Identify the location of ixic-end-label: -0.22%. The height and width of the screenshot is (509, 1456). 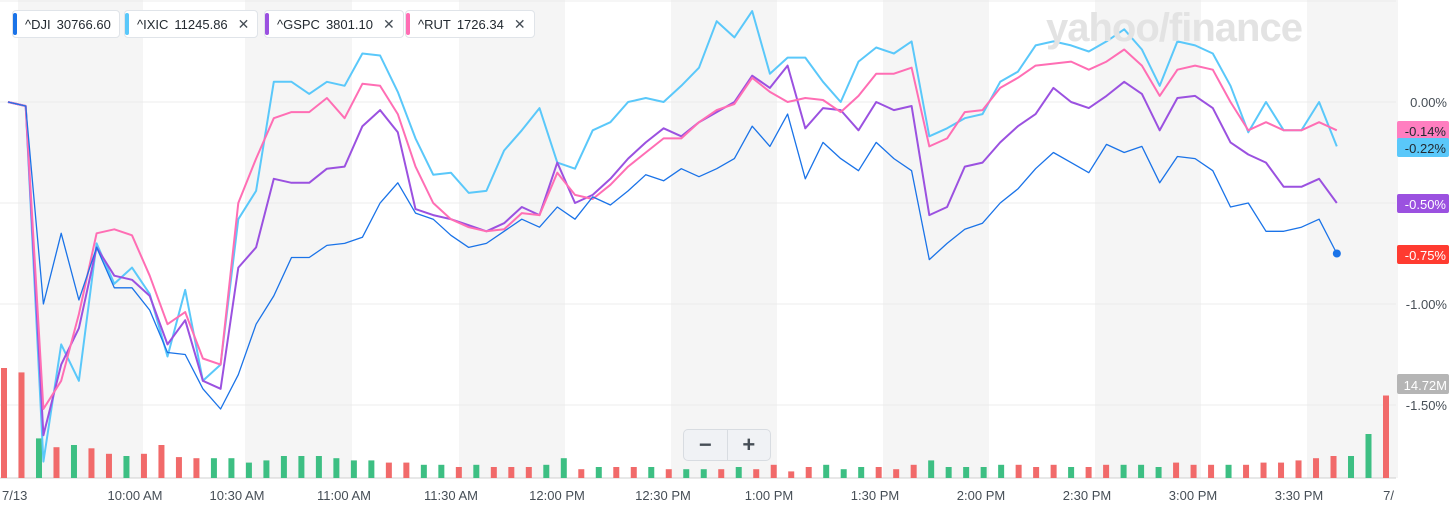
(1426, 148).